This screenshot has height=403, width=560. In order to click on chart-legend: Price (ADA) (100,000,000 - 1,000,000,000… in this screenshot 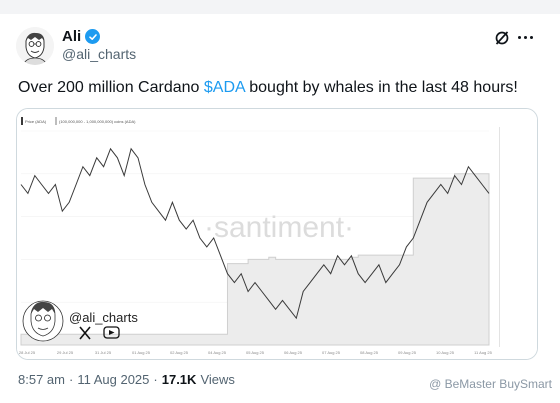, I will do `click(78, 121)`.